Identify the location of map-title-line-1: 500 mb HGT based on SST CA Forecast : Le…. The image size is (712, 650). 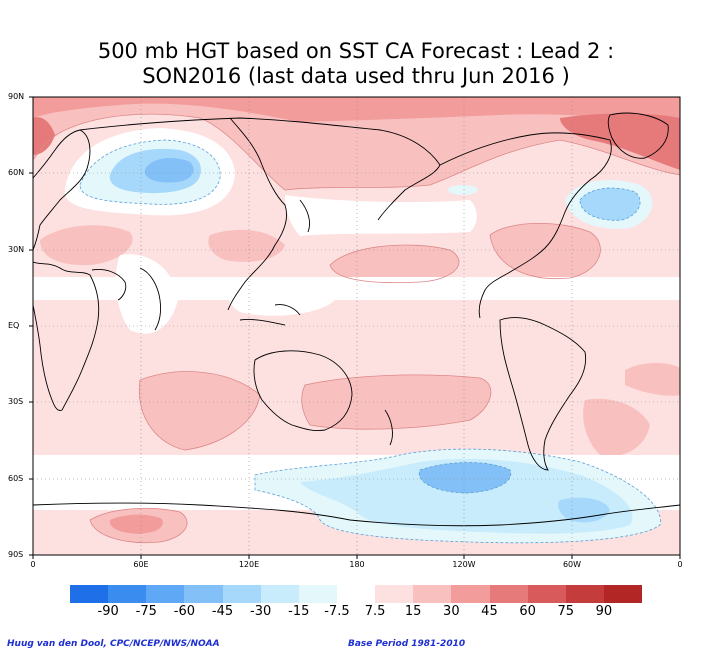
(356, 51).